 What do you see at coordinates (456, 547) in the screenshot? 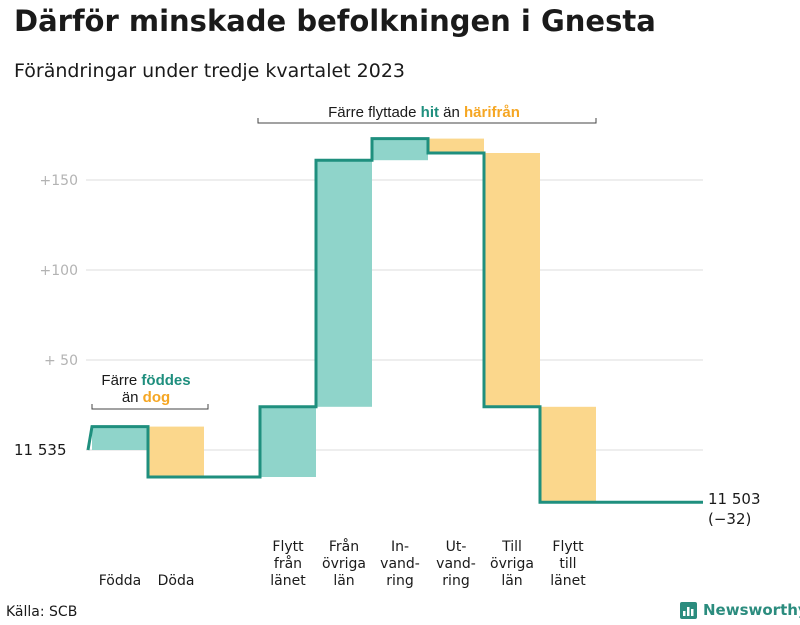
I see `category-label: Ut-` at bounding box center [456, 547].